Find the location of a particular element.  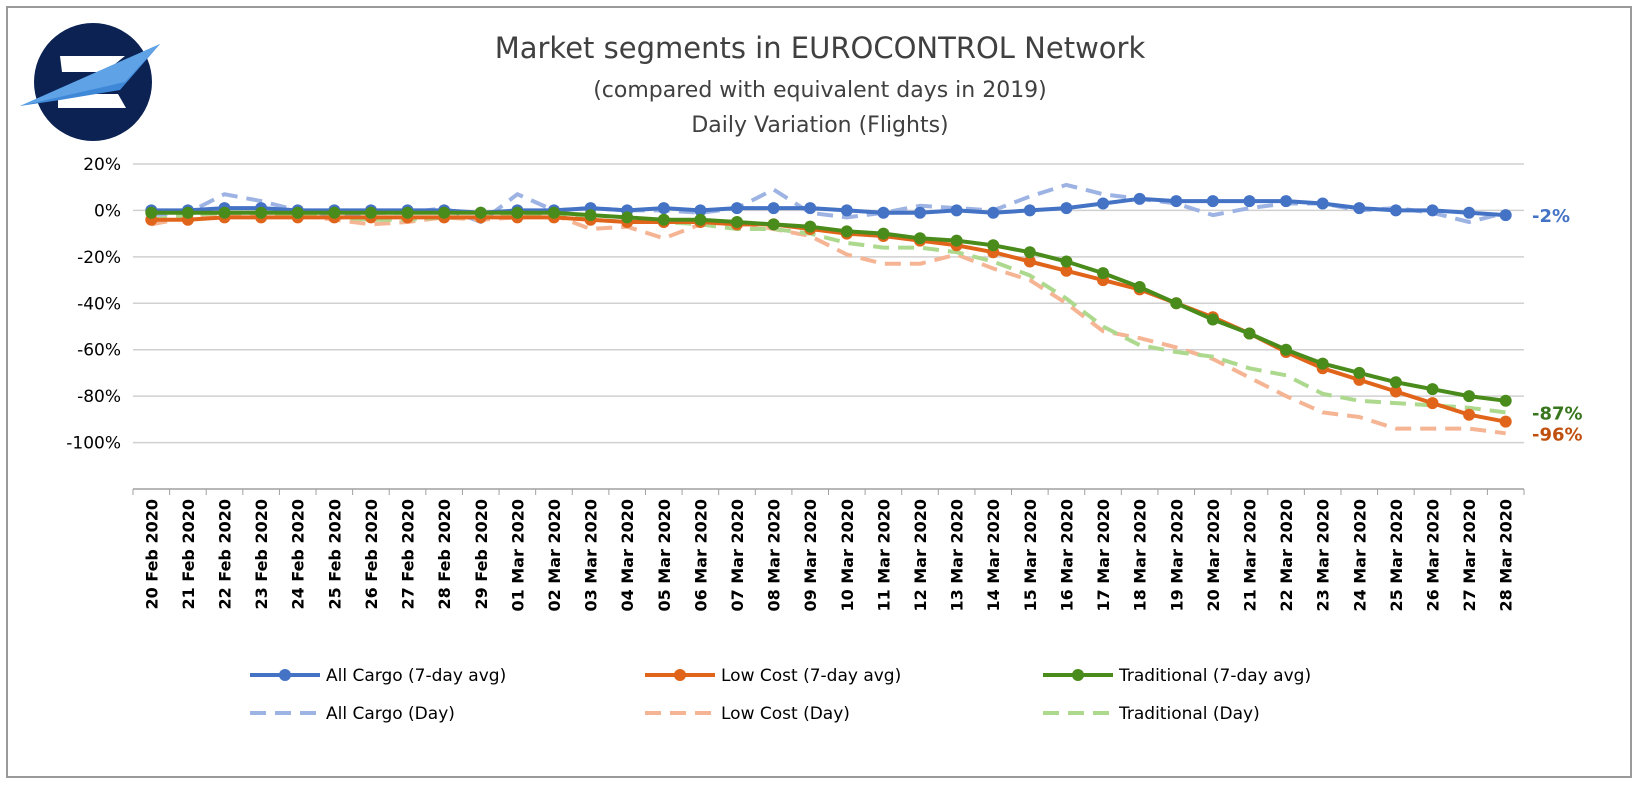

end-label: -87% is located at coordinates (1557, 413).